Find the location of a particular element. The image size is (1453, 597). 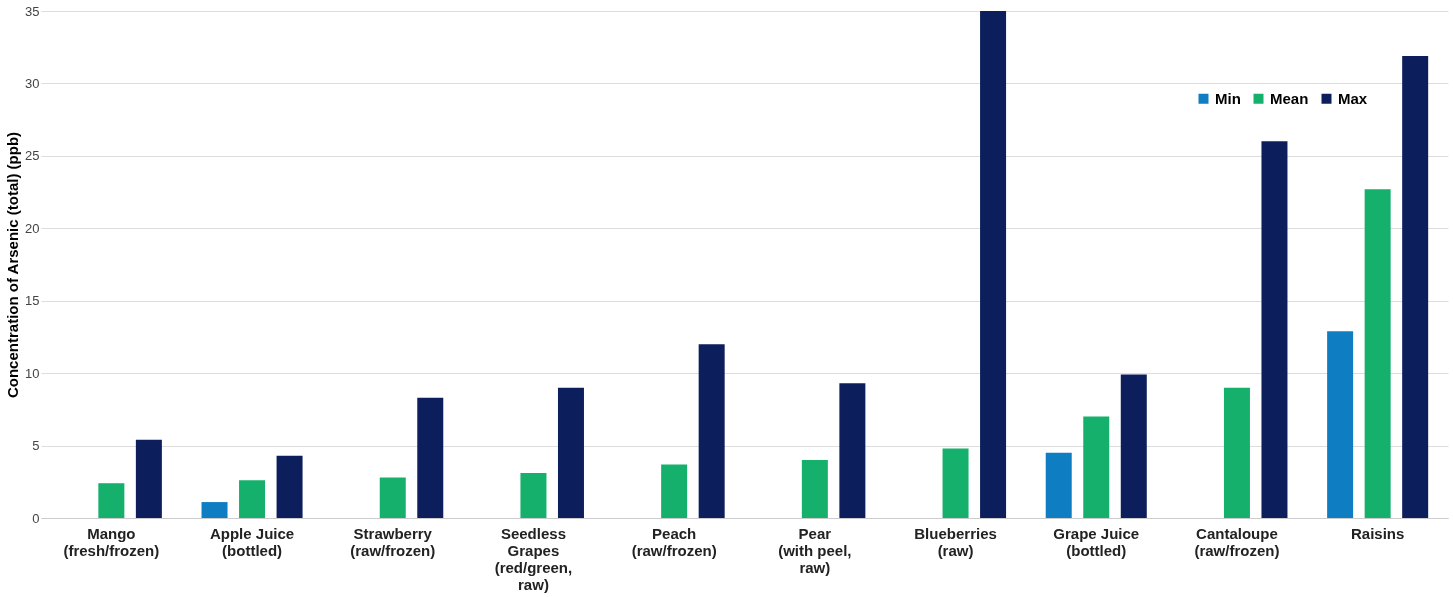

x-tick-label: Raisins is located at coordinates (1377, 533).